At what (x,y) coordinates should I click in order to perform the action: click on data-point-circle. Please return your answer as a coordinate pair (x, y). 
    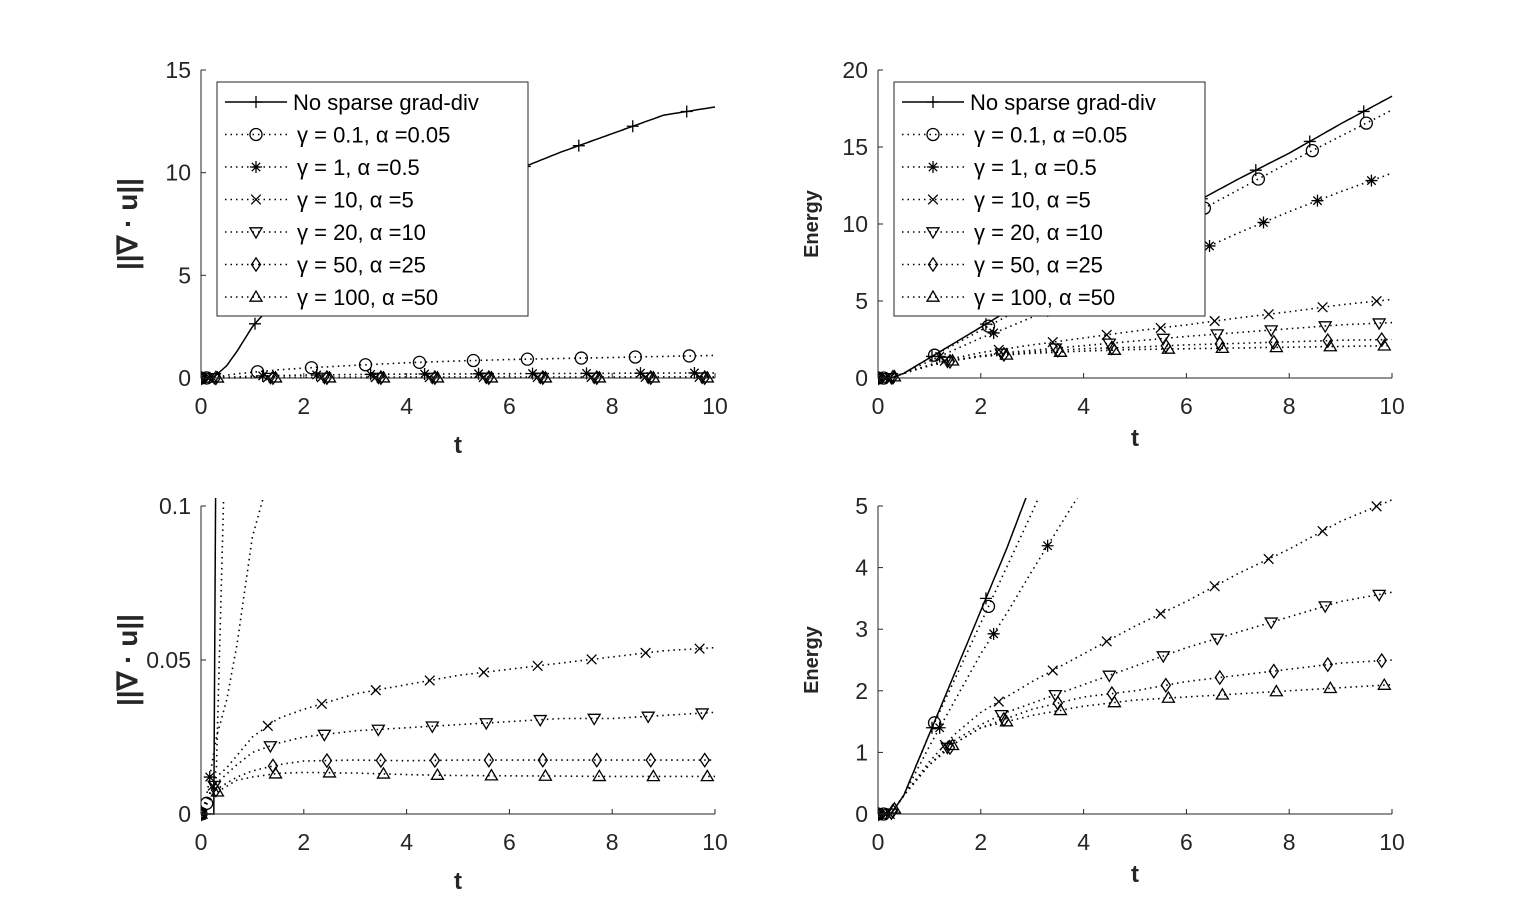
    Looking at the image, I should click on (1258, 179).